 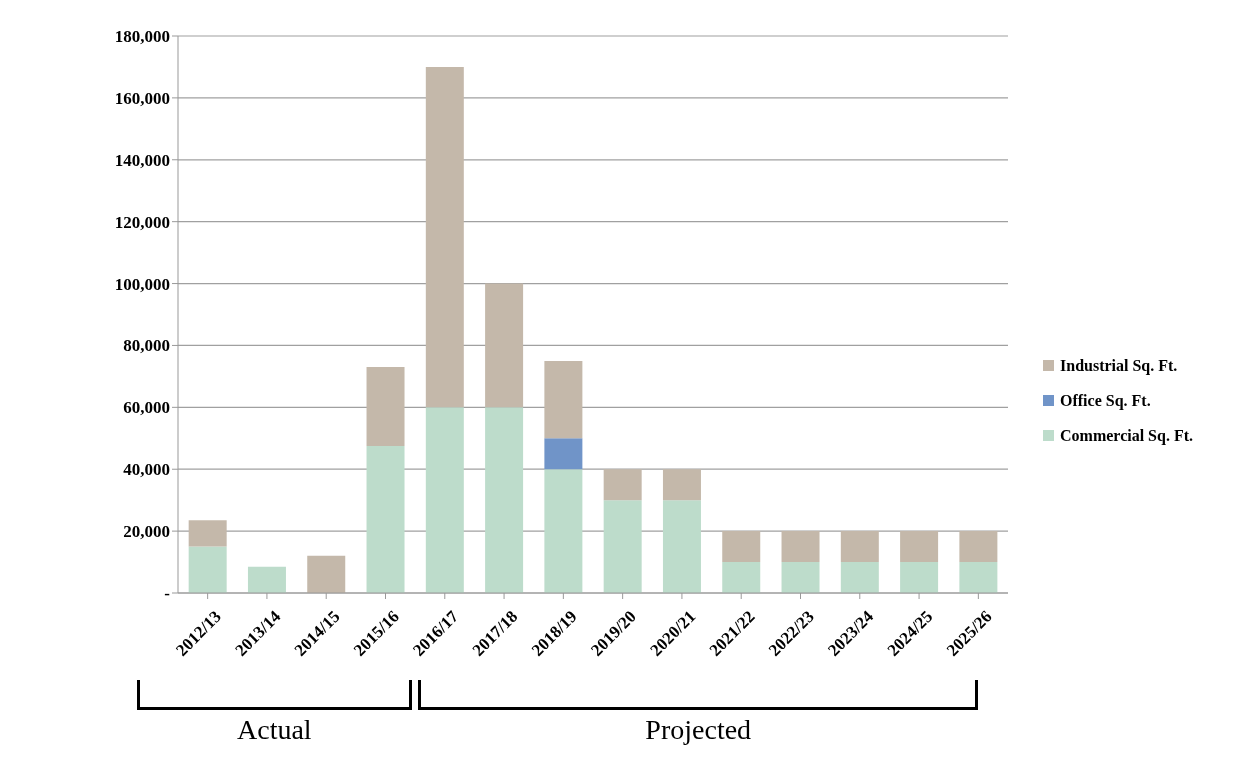 What do you see at coordinates (142, 98) in the screenshot?
I see `y-tick-label: 160,000` at bounding box center [142, 98].